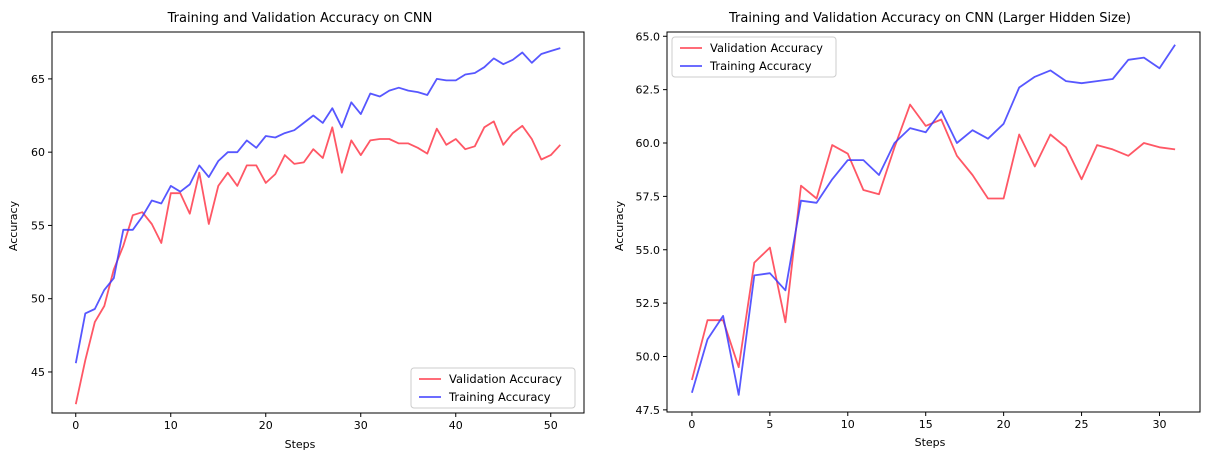  What do you see at coordinates (648, 356) in the screenshot?
I see `y-tick-label: 50.0` at bounding box center [648, 356].